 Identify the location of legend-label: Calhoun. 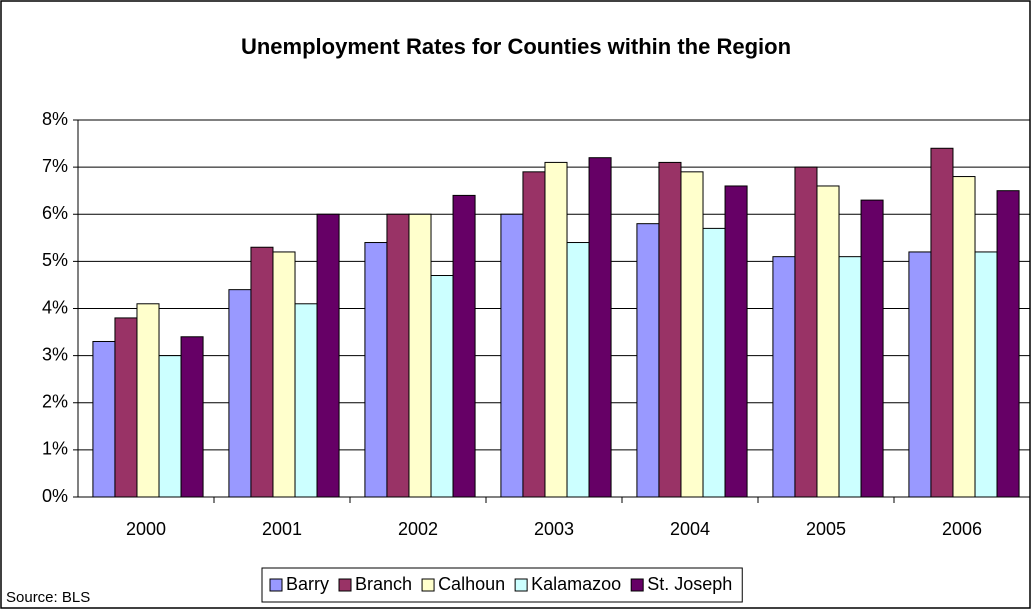
(471, 584).